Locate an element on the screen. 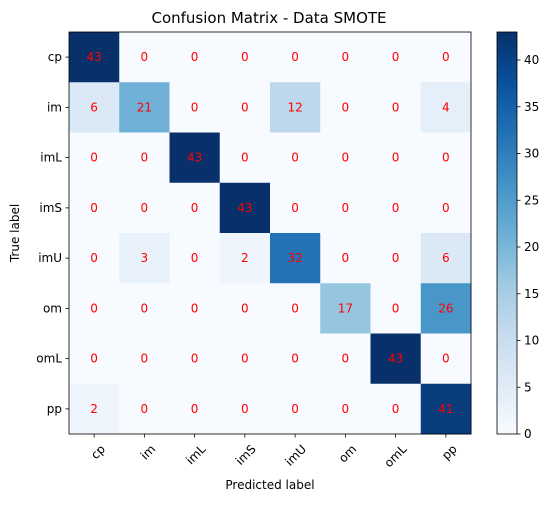  cell-value-label: 26 is located at coordinates (445, 308).